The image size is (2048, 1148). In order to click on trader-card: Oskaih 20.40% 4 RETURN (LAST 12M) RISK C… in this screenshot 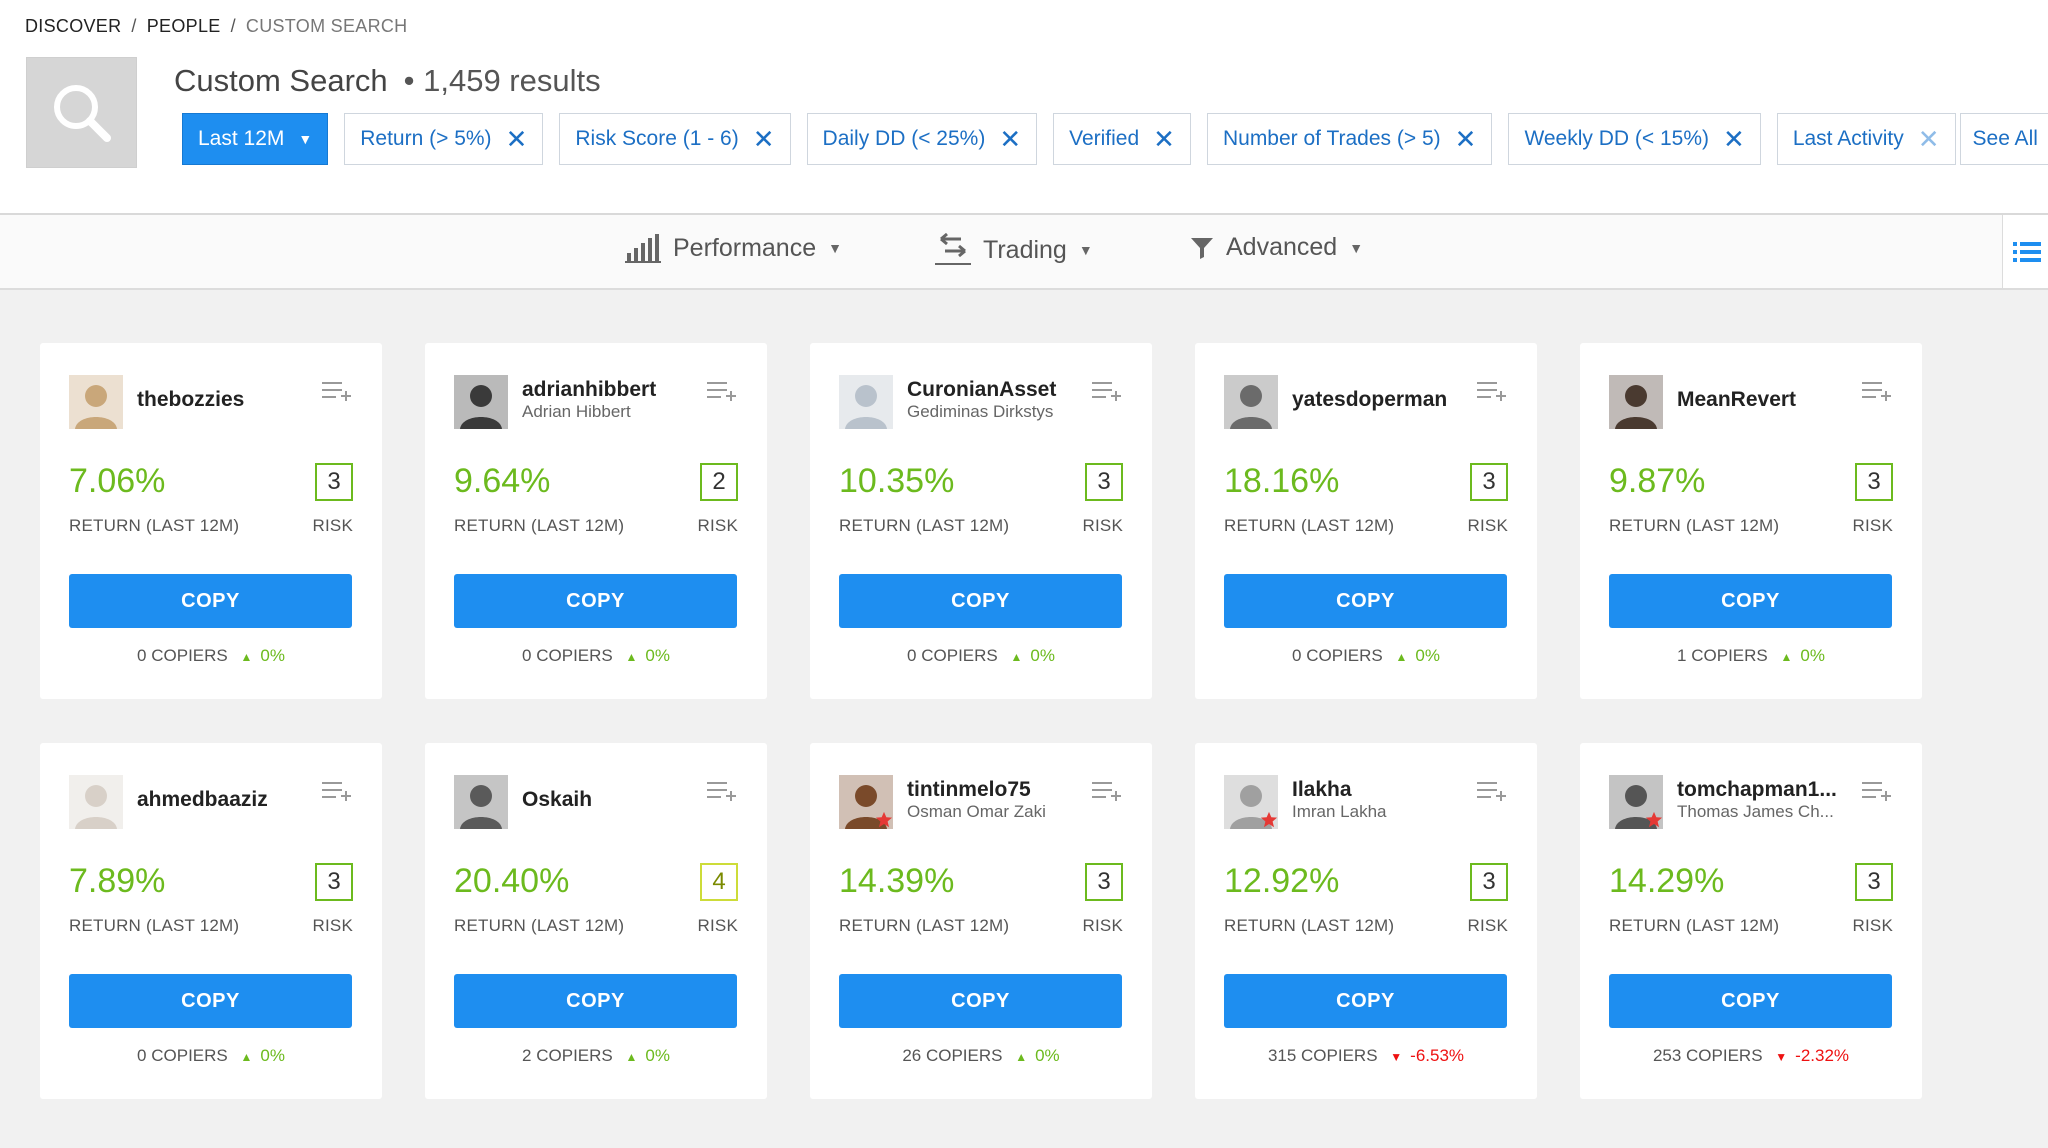, I will do `click(596, 921)`.